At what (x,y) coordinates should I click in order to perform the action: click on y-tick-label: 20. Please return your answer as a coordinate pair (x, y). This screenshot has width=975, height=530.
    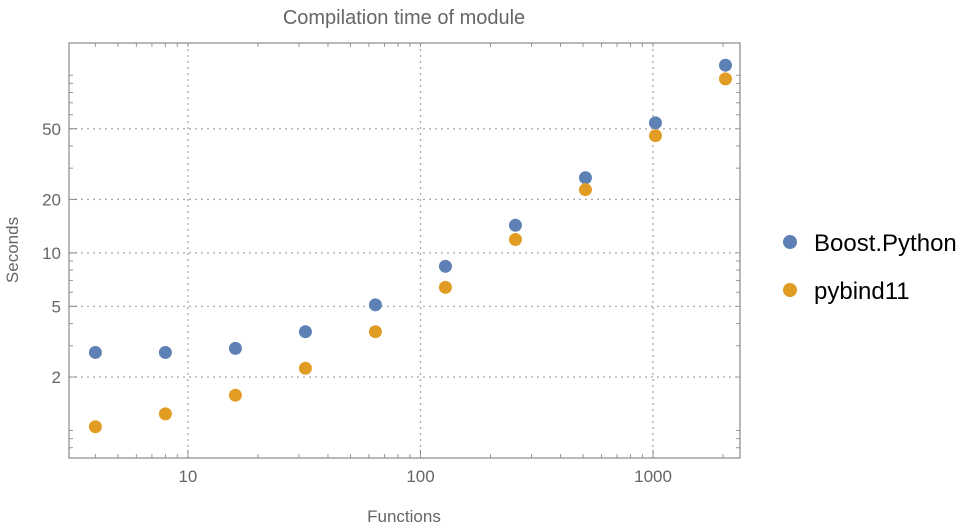
    Looking at the image, I should click on (51, 199).